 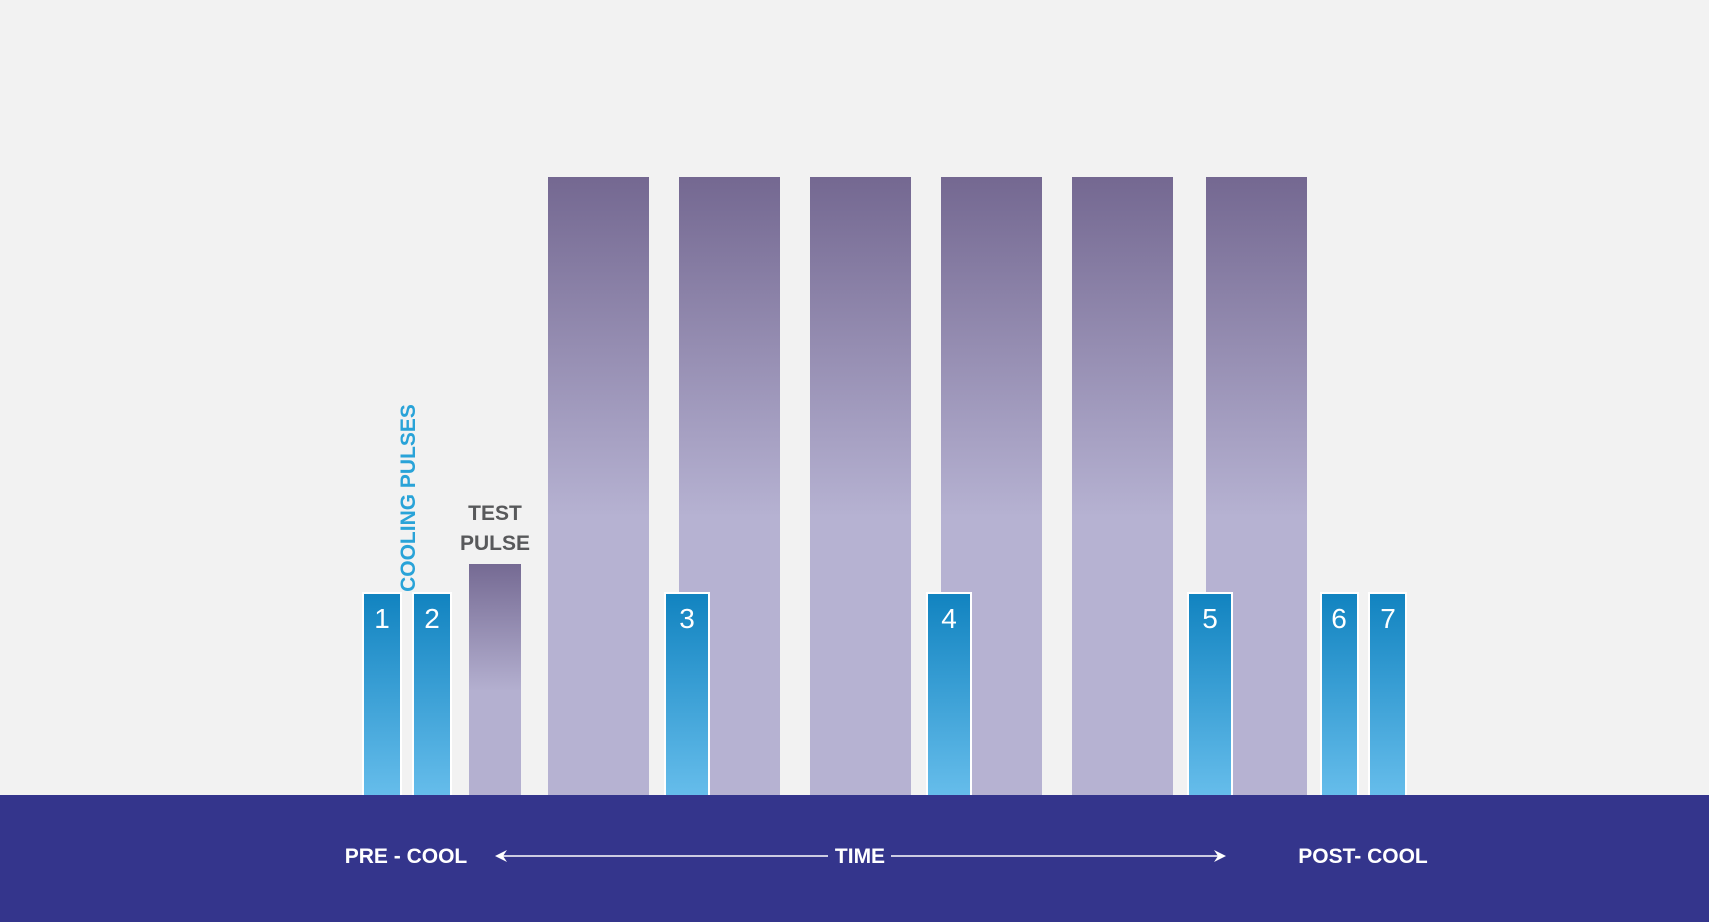 What do you see at coordinates (495, 513) in the screenshot?
I see `test-pulse-label-line1: TEST` at bounding box center [495, 513].